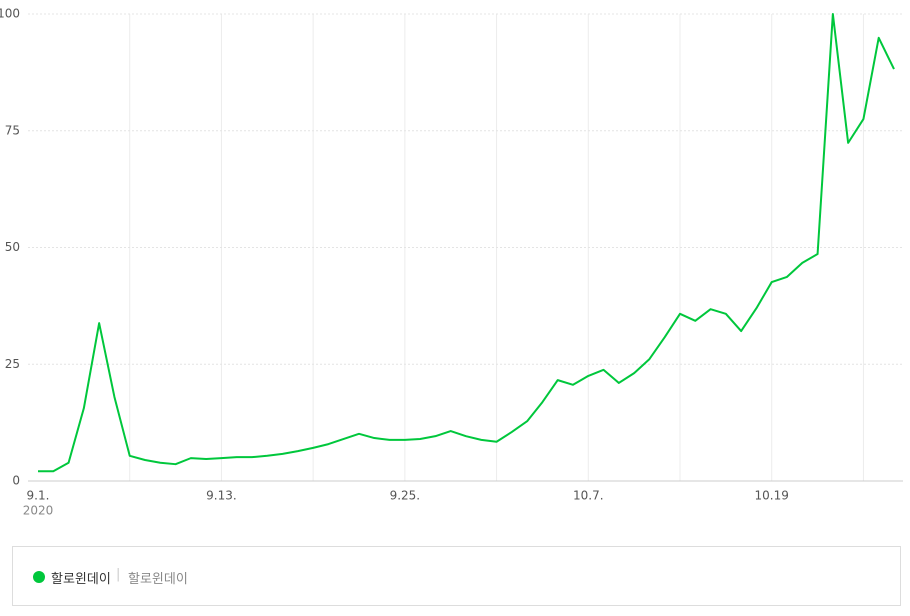 This screenshot has width=910, height=616. I want to click on legend-label: 할로윈데이, so click(81, 579).